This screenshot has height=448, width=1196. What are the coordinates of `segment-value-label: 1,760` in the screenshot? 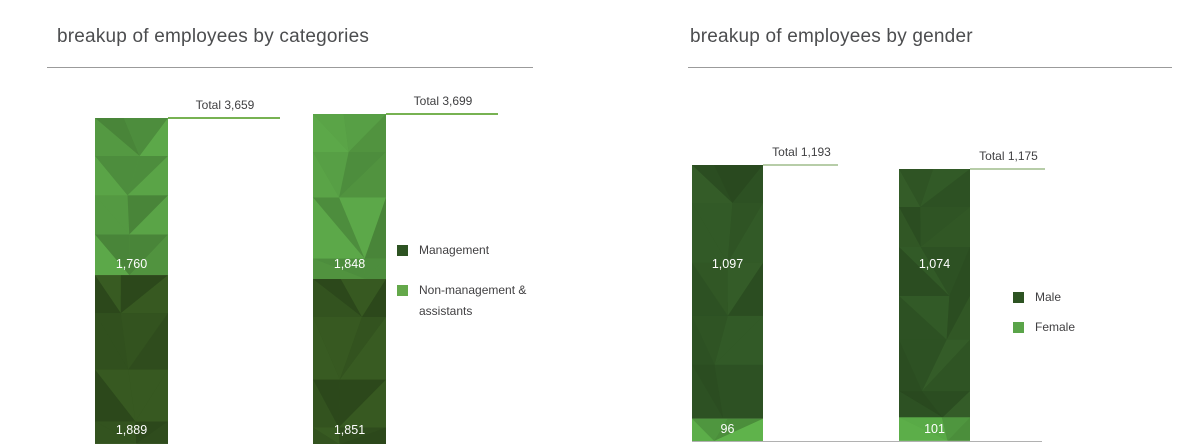 It's located at (131, 264).